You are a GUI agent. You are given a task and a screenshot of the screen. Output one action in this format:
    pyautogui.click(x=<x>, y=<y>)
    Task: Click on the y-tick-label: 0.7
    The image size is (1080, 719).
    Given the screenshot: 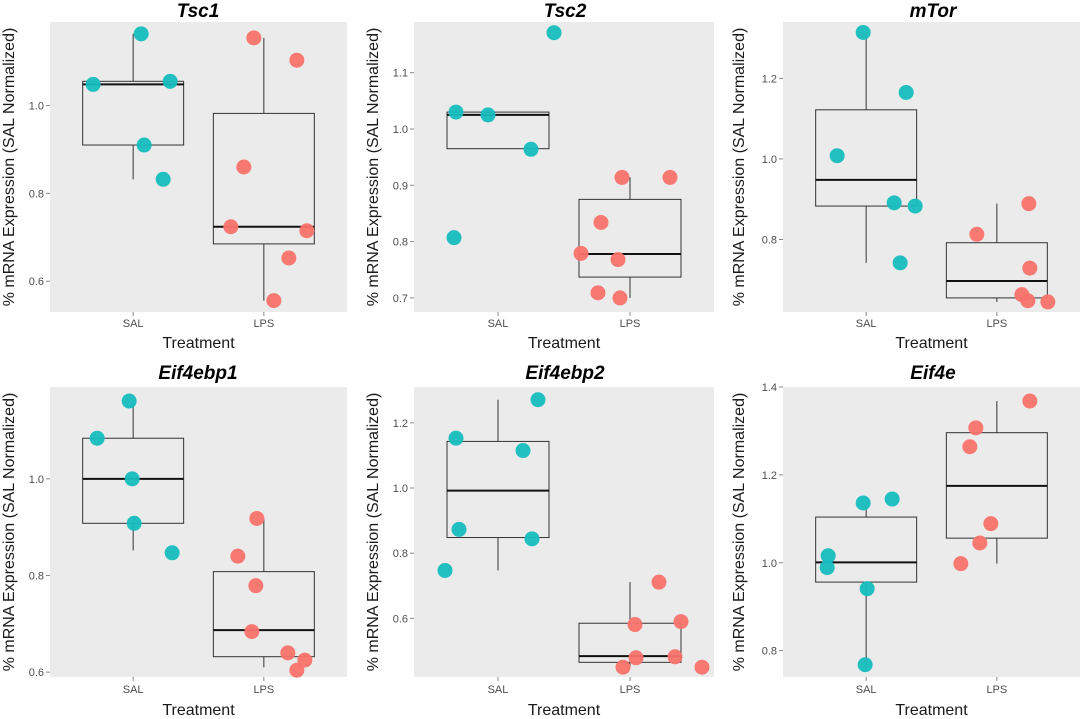 What is the action you would take?
    pyautogui.click(x=400, y=299)
    